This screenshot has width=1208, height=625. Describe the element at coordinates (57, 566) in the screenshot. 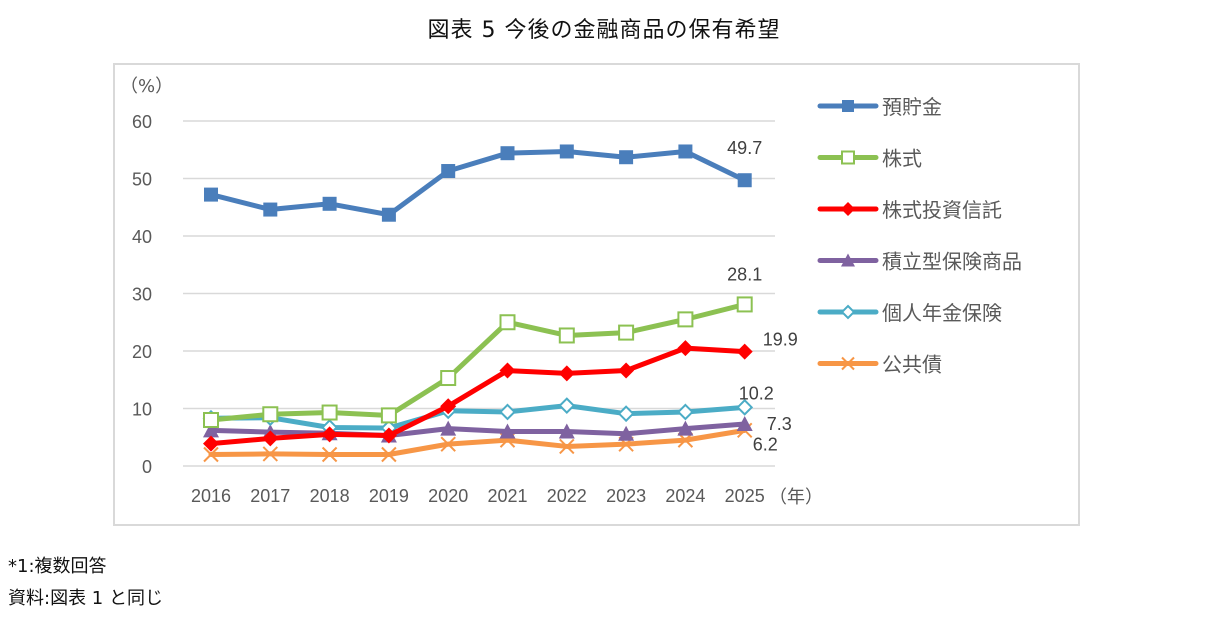

I see `footnote-multiple-answers: *1:複数回答` at that location.